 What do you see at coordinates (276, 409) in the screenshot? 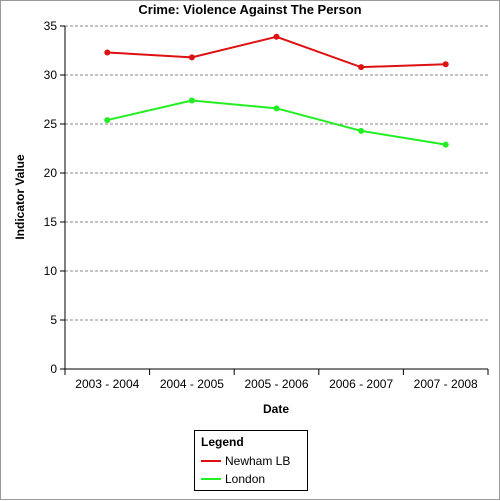
I see `x-axis-label: Date` at bounding box center [276, 409].